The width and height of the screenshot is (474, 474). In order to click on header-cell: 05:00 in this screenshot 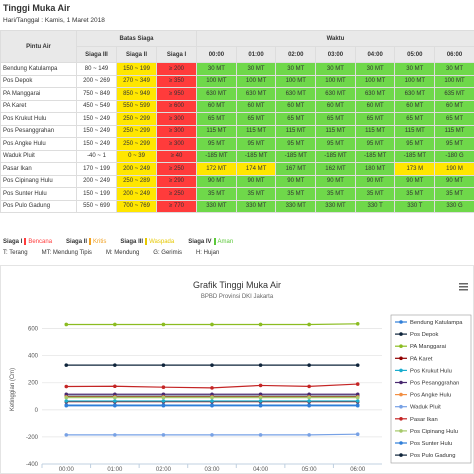, I will do `click(415, 54)`.